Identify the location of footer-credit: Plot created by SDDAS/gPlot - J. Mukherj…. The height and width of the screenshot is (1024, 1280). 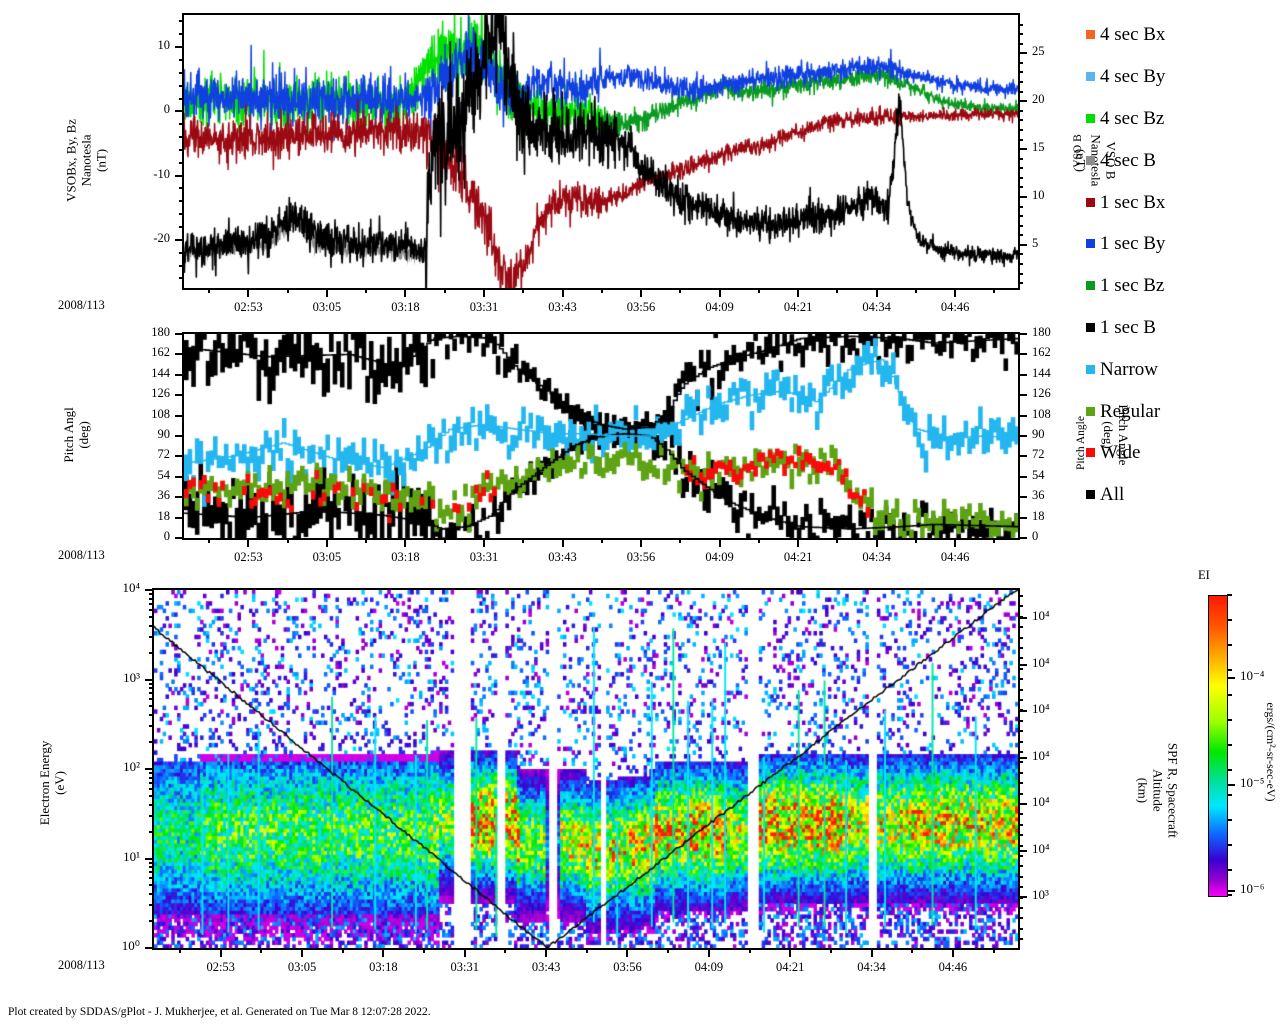
(219, 1012).